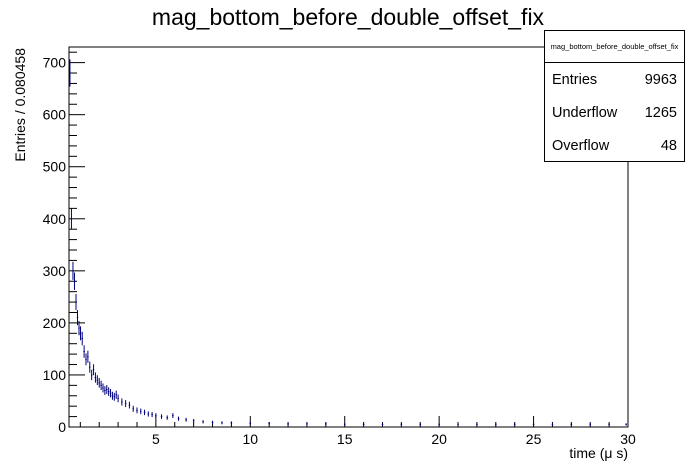  Describe the element at coordinates (581, 145) in the screenshot. I see `stats-label-overflow: Overflow` at that location.